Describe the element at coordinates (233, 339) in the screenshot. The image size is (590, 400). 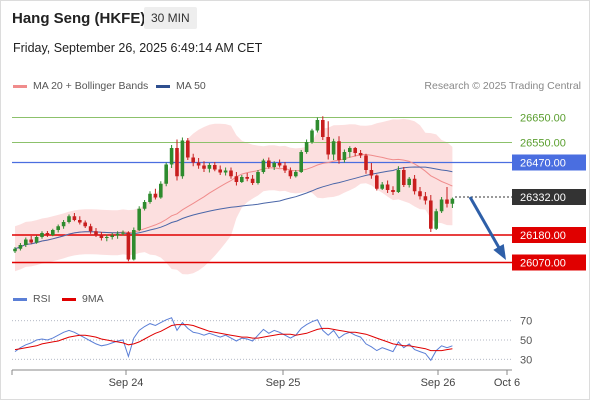
I see `rsi-line` at that location.